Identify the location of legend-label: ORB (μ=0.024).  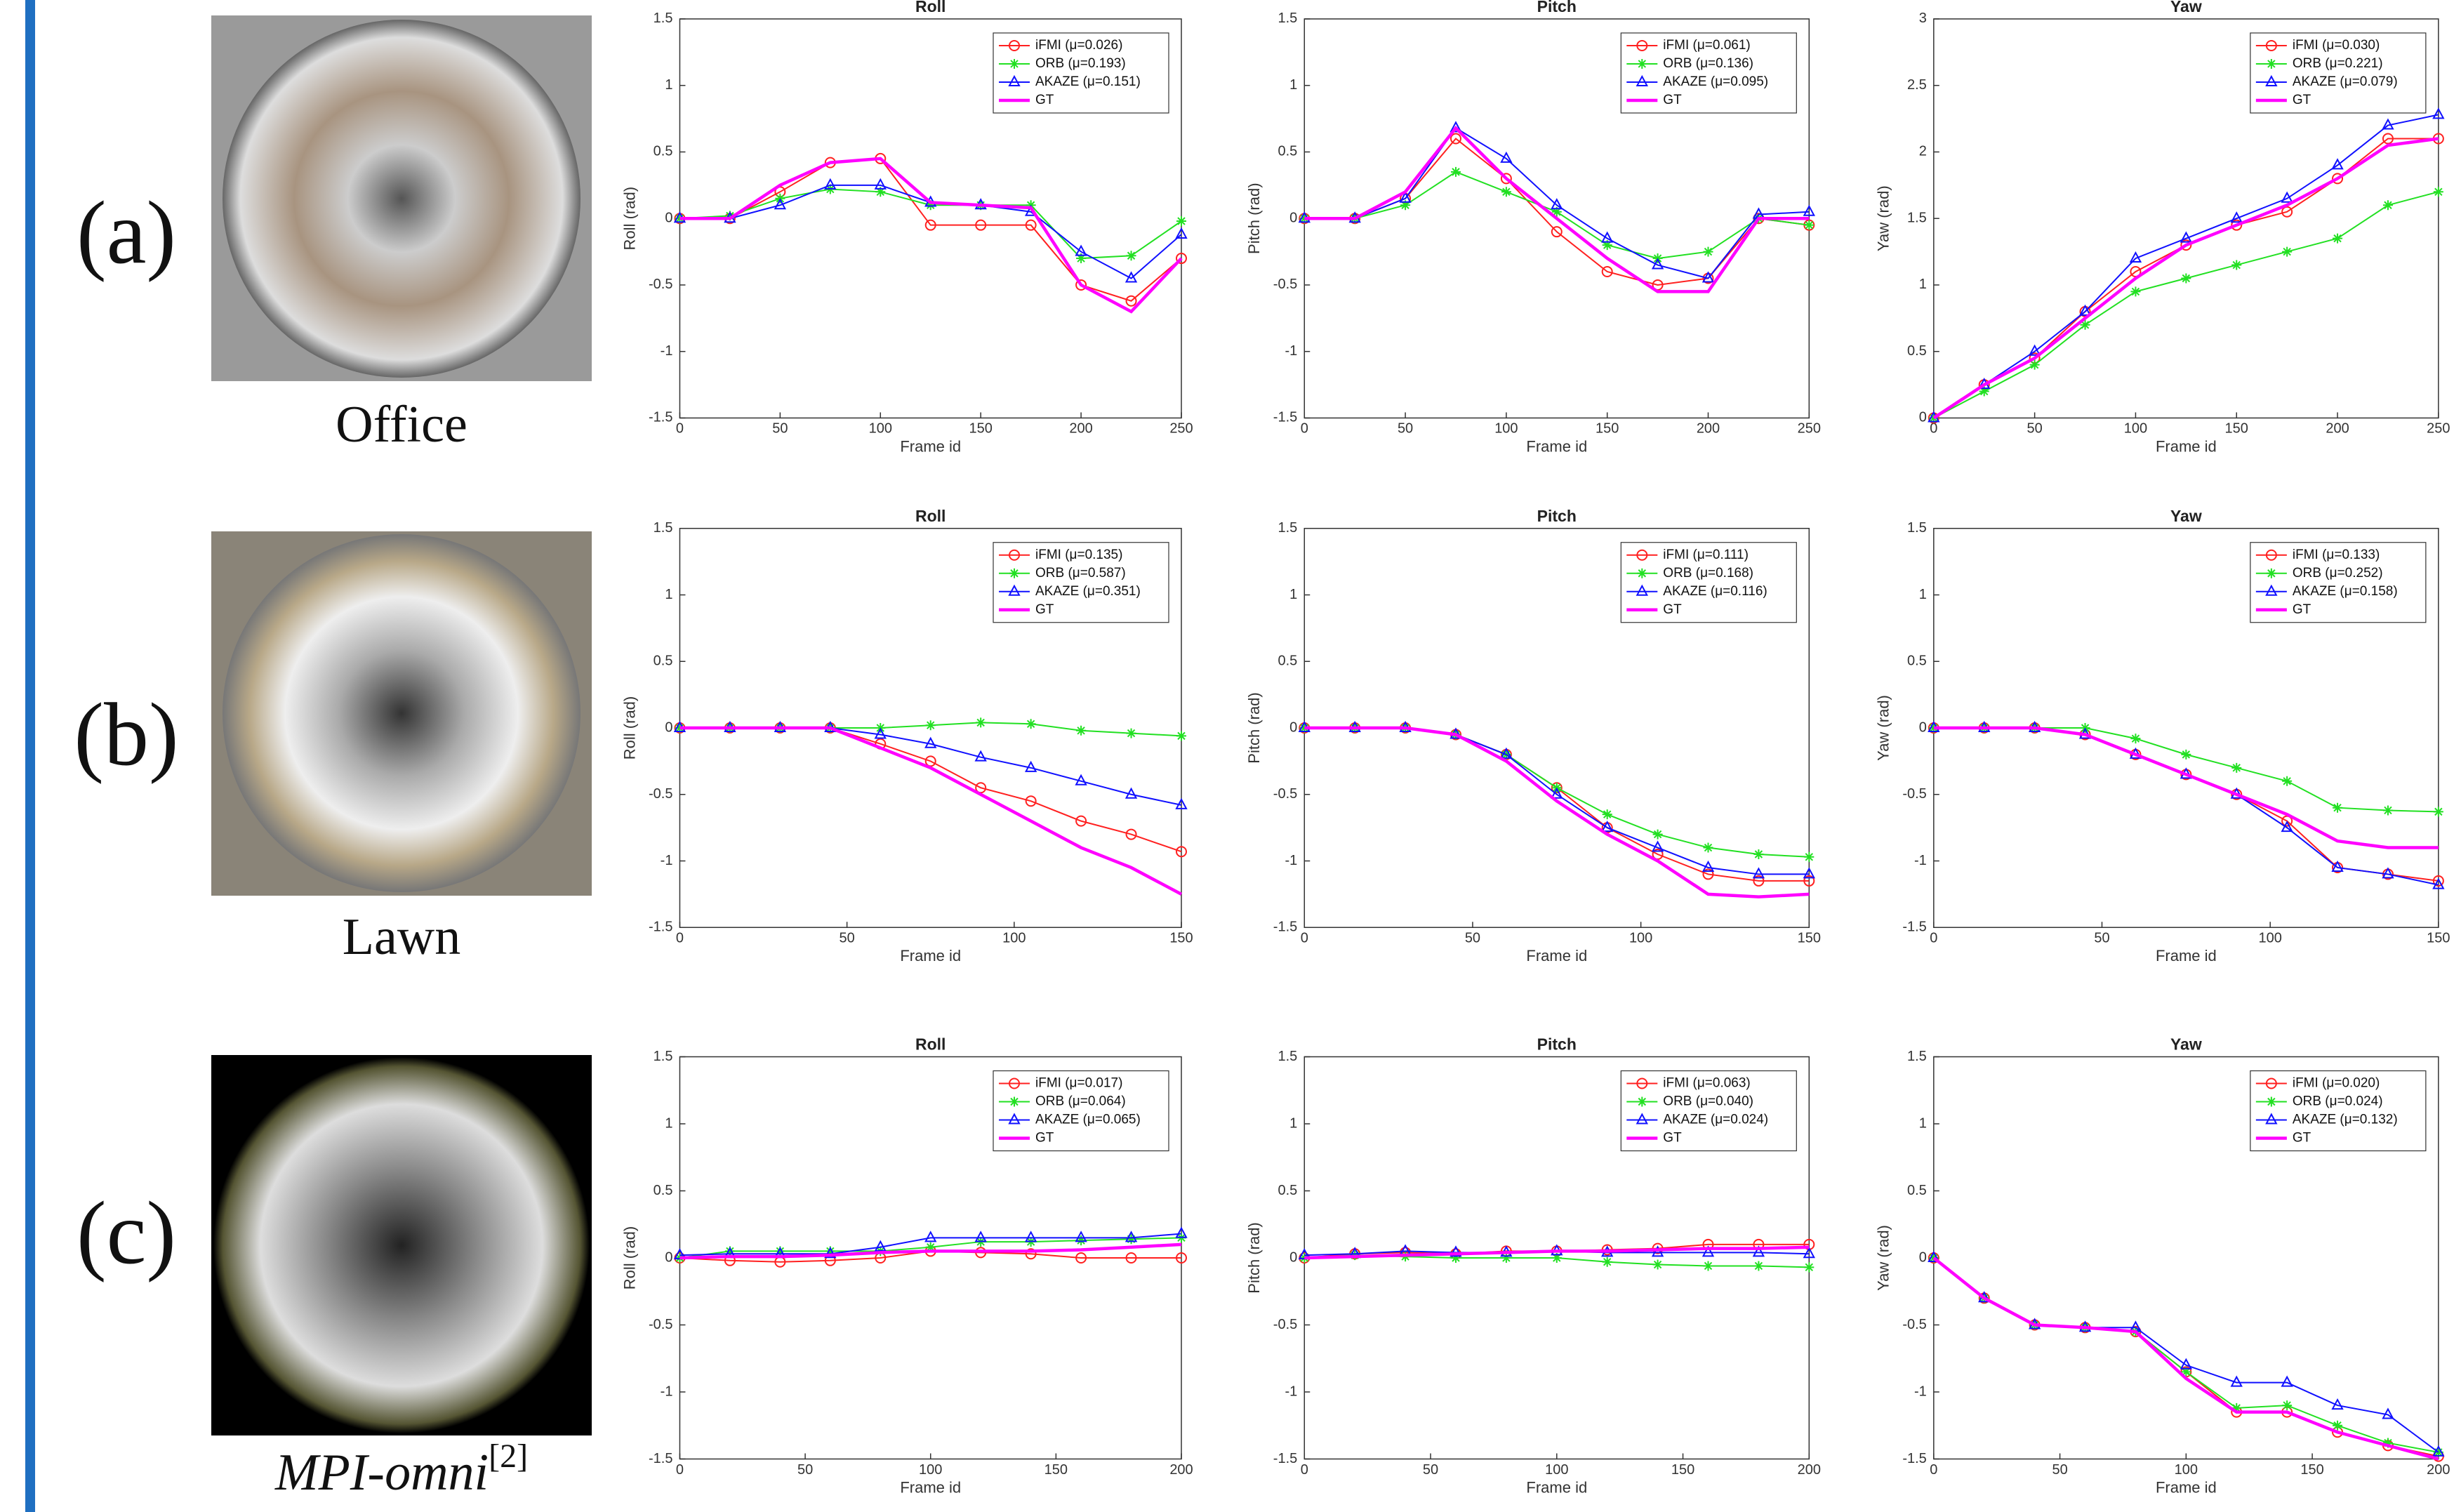
(2338, 1101).